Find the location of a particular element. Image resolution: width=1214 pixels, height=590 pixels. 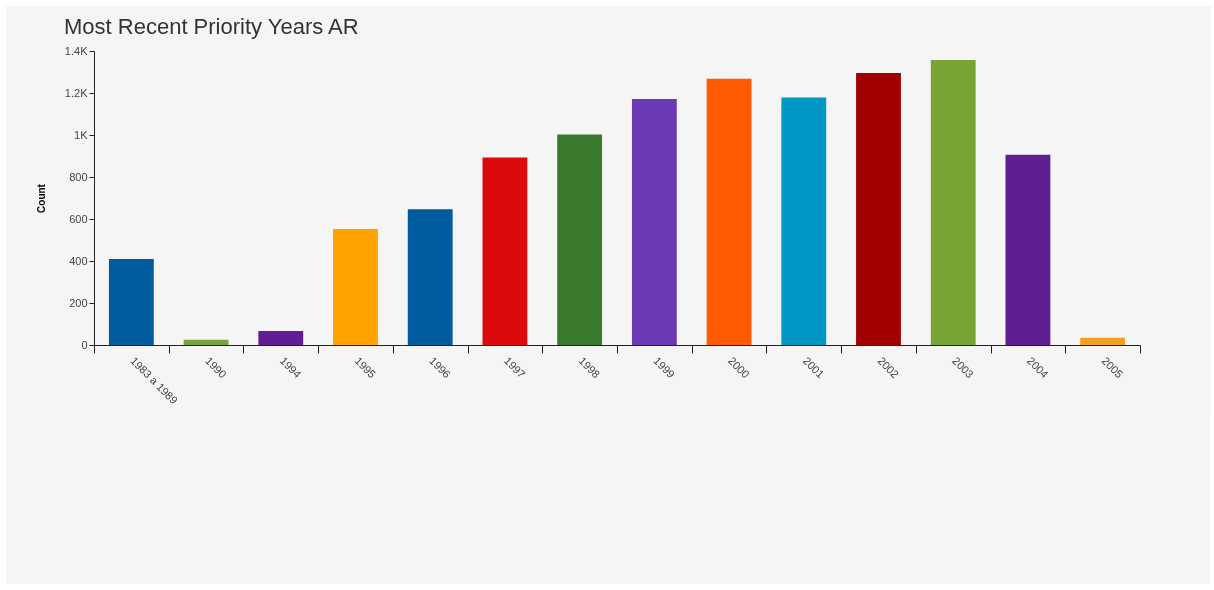

y-tick-label: 0 is located at coordinates (84, 344).